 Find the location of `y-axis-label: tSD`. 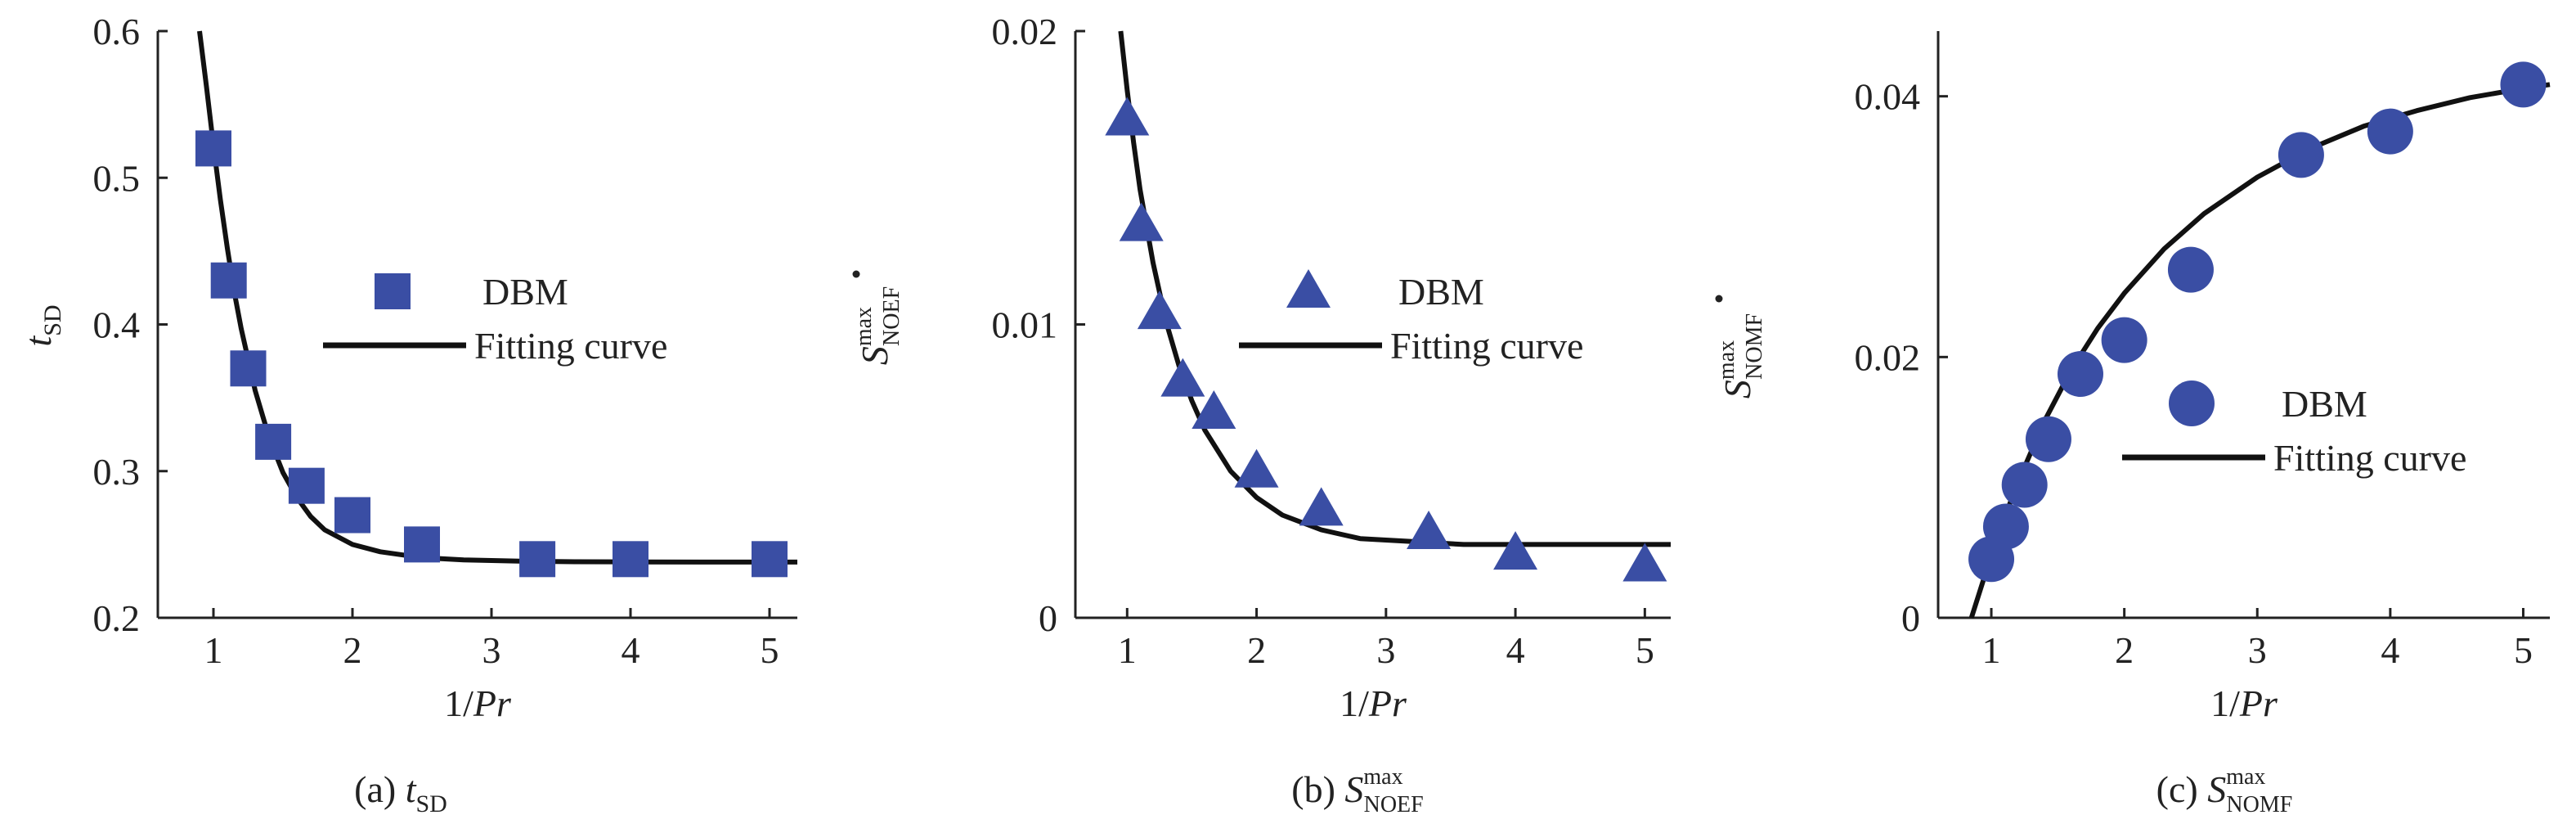

y-axis-label: tSD is located at coordinates (41, 325).